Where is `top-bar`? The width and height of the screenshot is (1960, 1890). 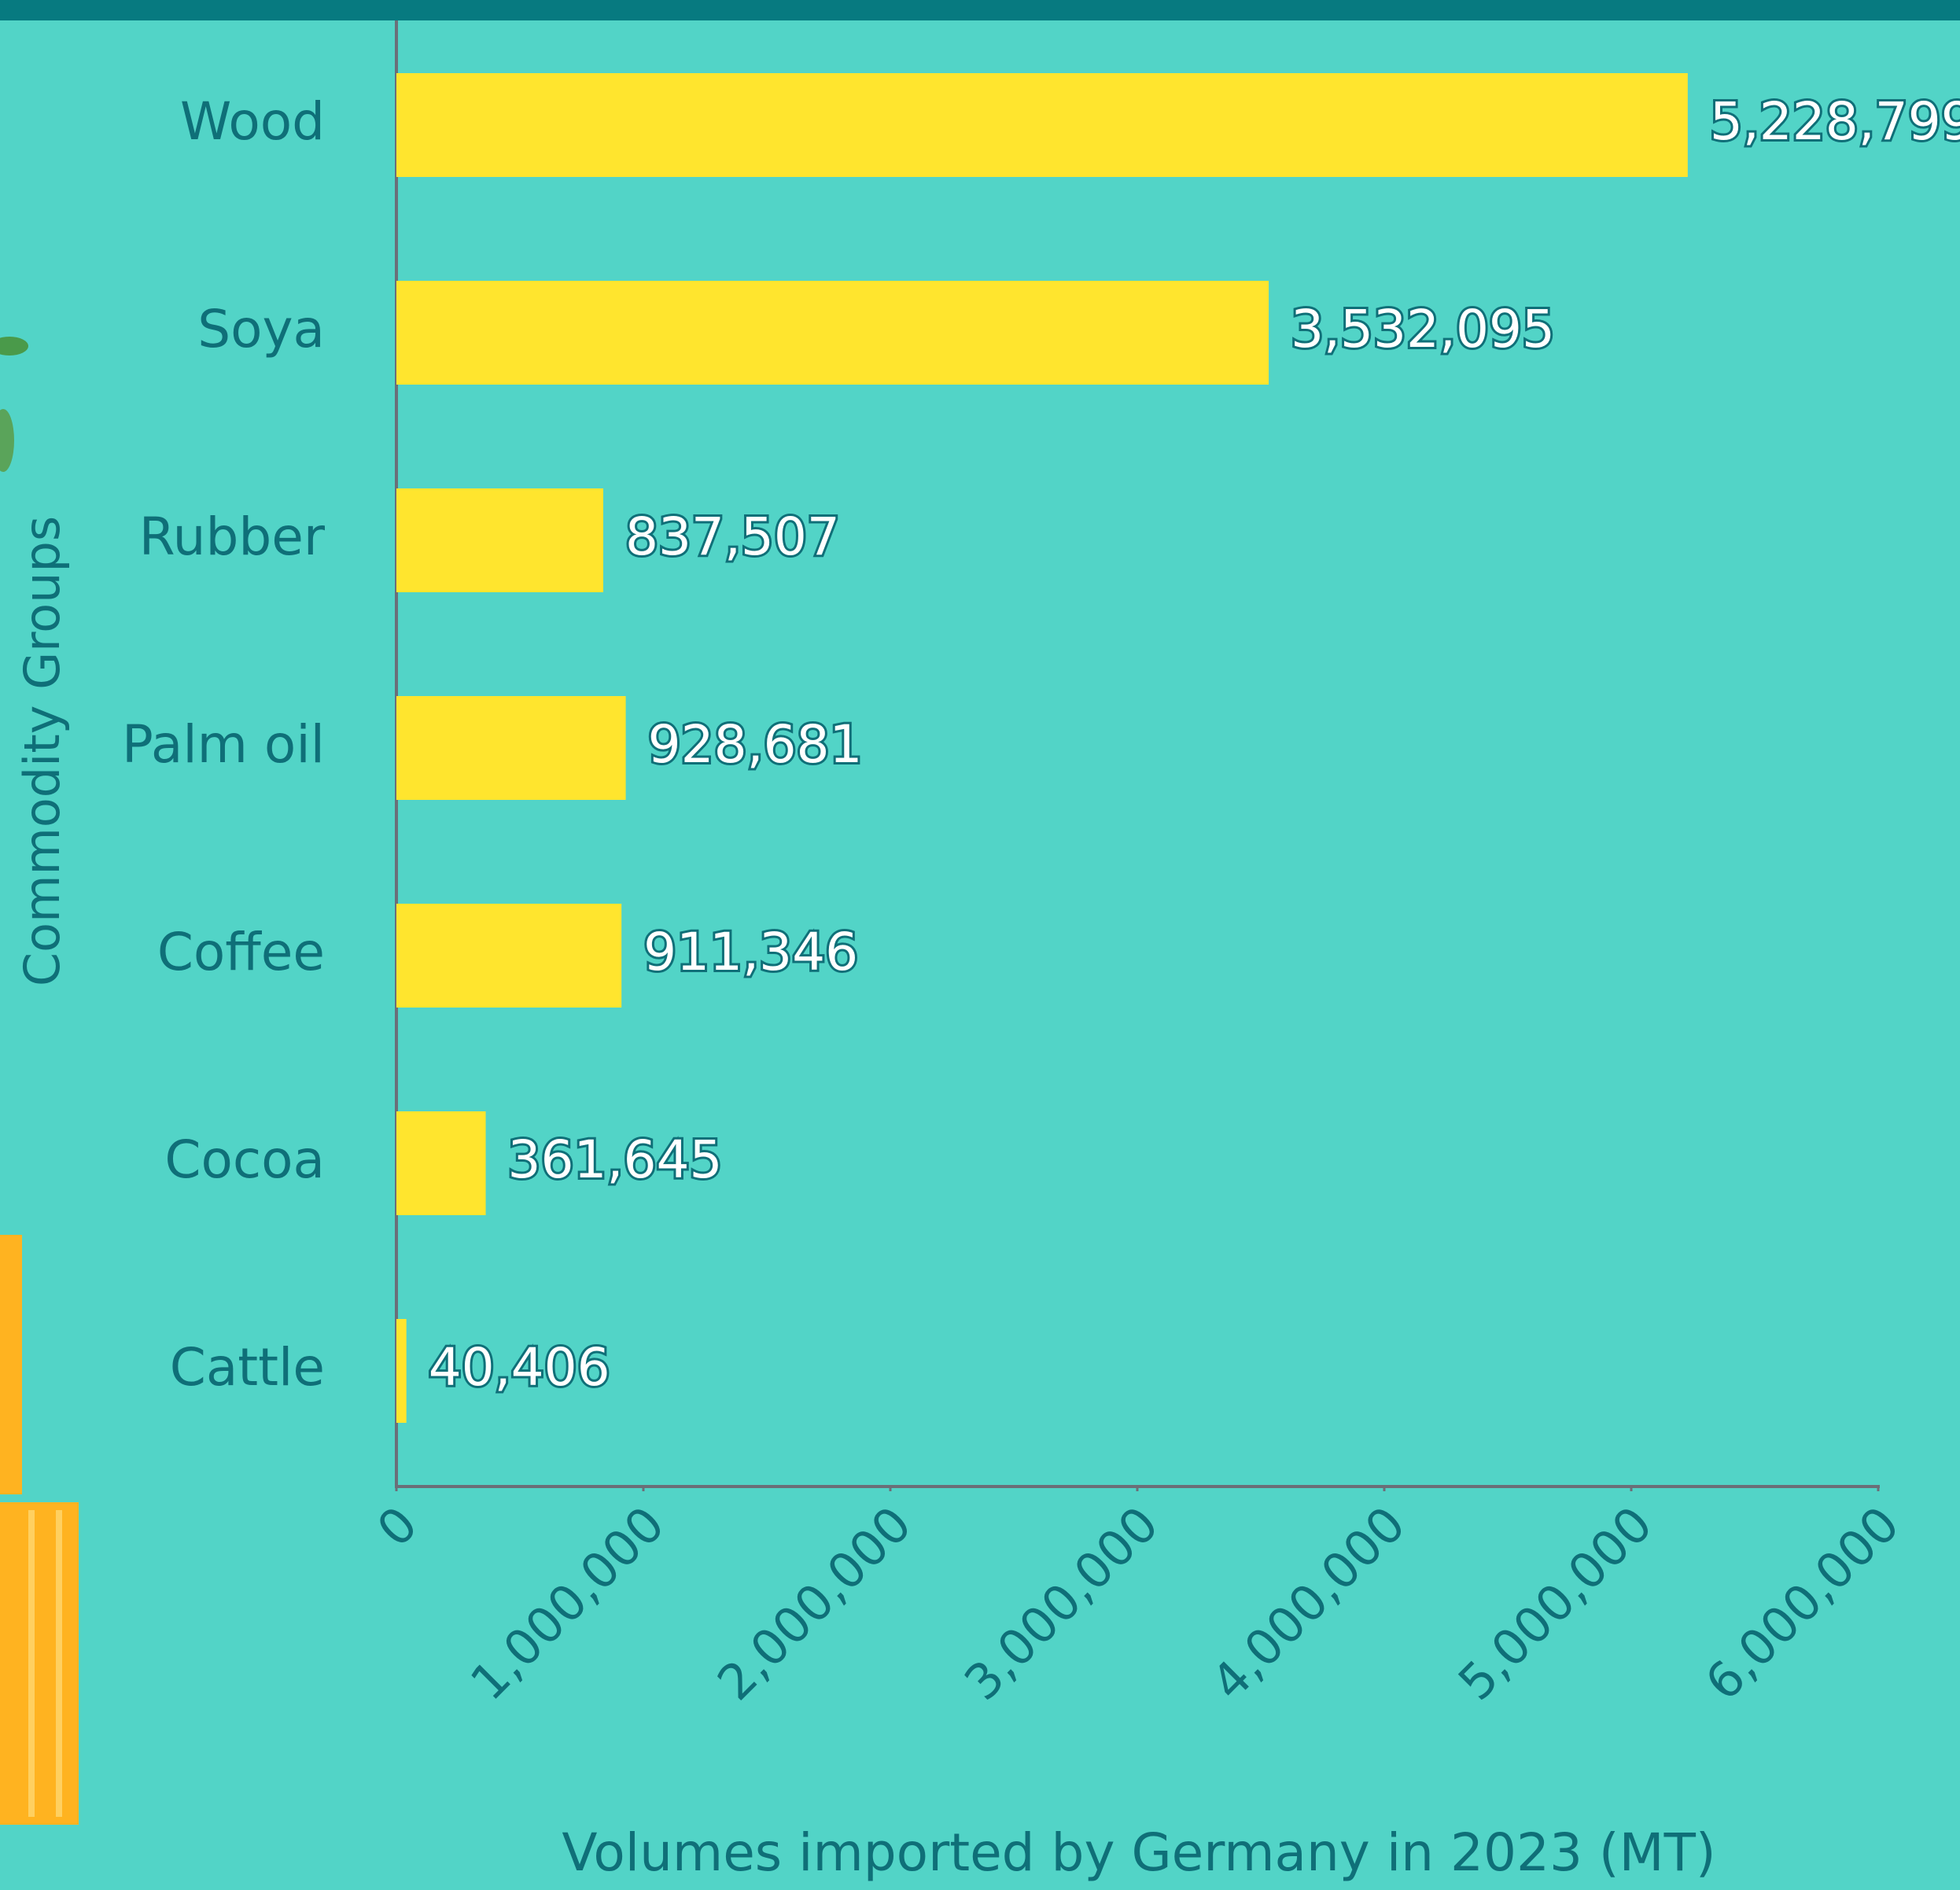 top-bar is located at coordinates (980, 10).